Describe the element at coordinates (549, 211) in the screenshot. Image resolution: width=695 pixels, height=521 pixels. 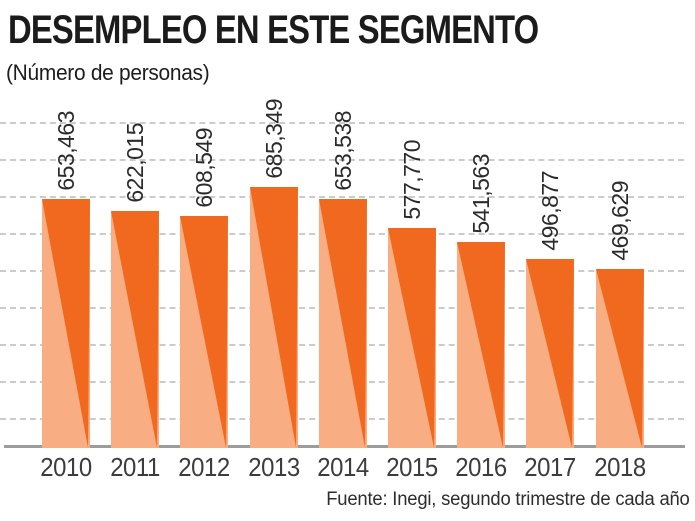
I see `bar-value-text: 496,877` at that location.